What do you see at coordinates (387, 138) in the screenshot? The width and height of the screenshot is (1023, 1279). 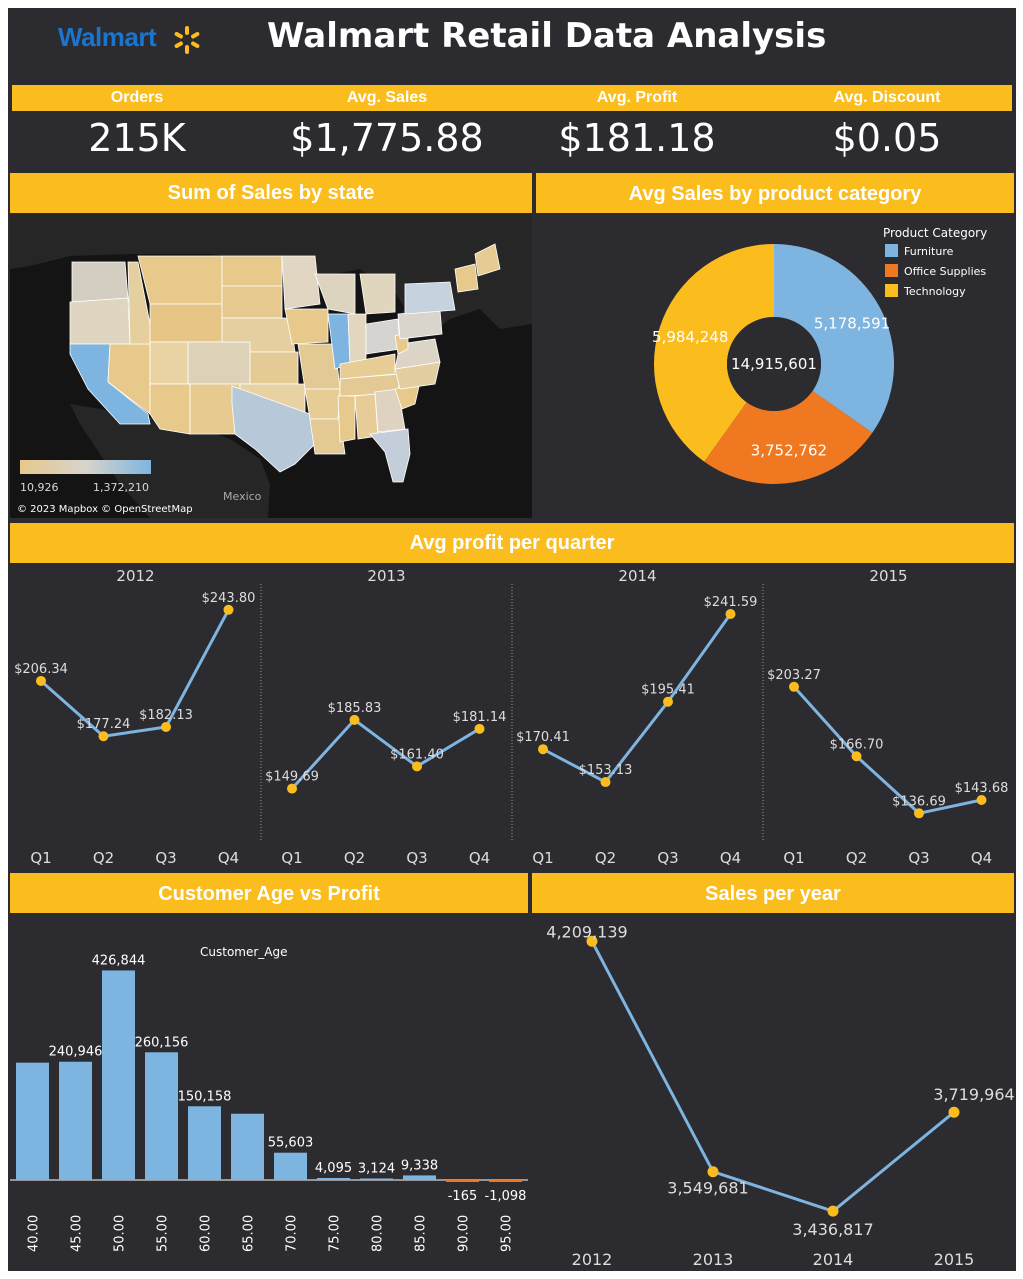 I see `kpi-avg-sales-value: $1,775.88` at bounding box center [387, 138].